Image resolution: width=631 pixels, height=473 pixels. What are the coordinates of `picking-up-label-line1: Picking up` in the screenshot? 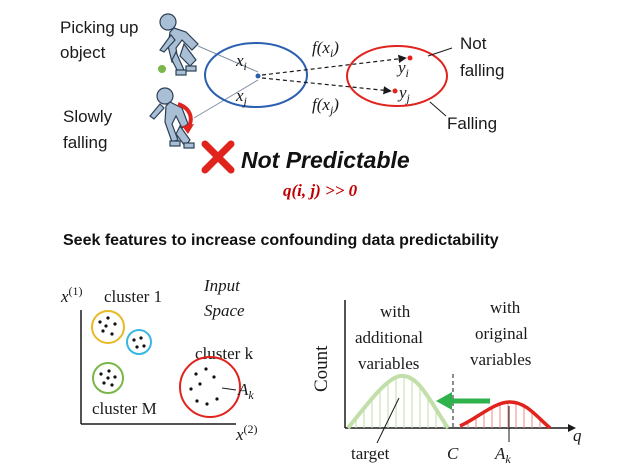 It's located at (99, 27).